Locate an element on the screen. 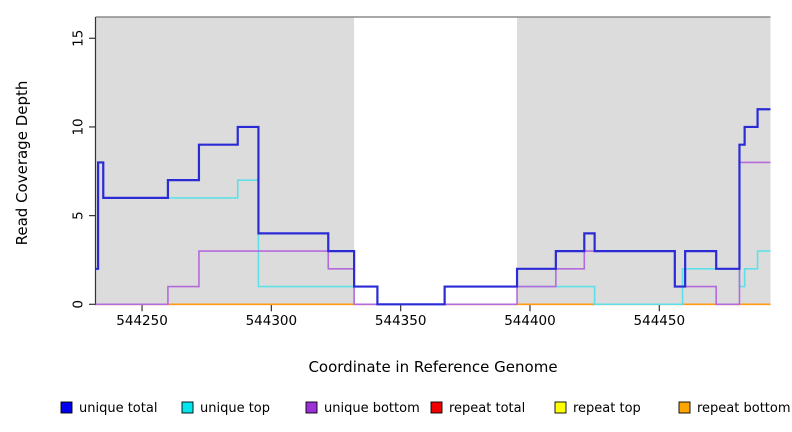  legend-swatch-repeat-total is located at coordinates (436, 407).